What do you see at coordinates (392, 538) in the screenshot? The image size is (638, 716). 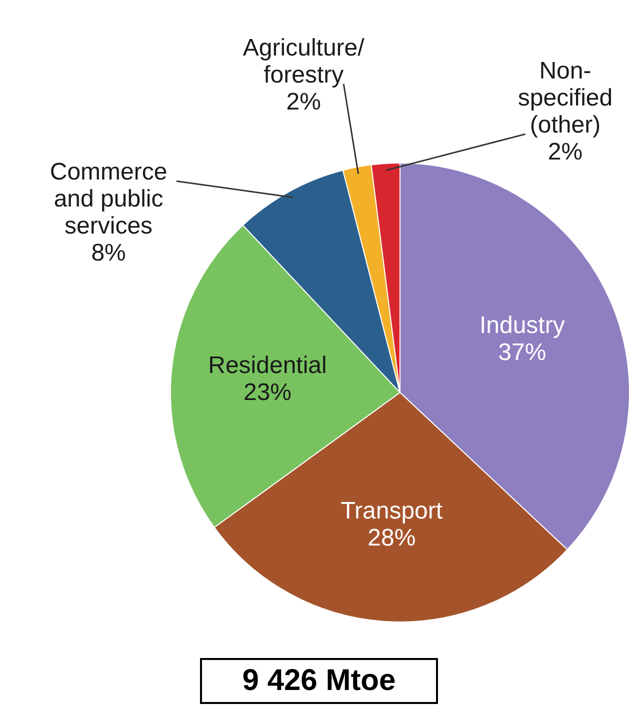 I see `data-label: 28%` at bounding box center [392, 538].